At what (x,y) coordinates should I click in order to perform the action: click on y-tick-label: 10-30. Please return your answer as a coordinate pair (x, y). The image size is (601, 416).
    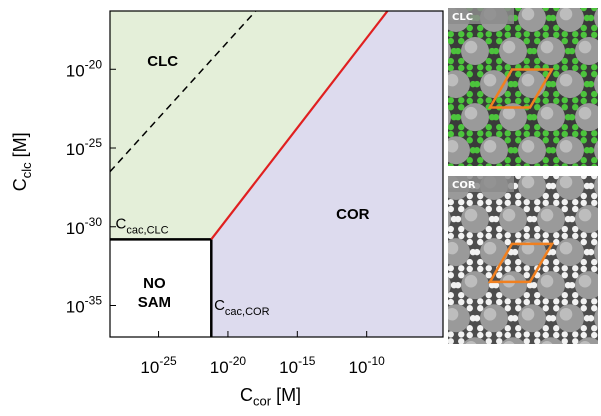
    Looking at the image, I should click on (84, 226).